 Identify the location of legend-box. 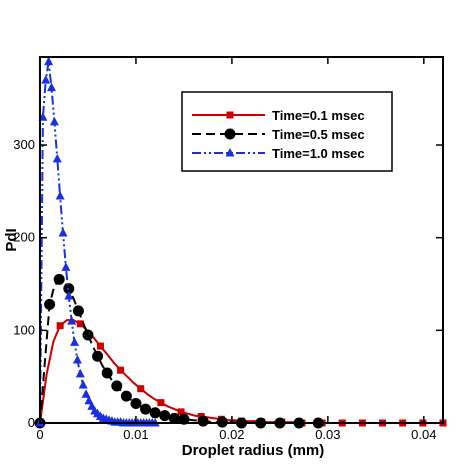
(287, 131).